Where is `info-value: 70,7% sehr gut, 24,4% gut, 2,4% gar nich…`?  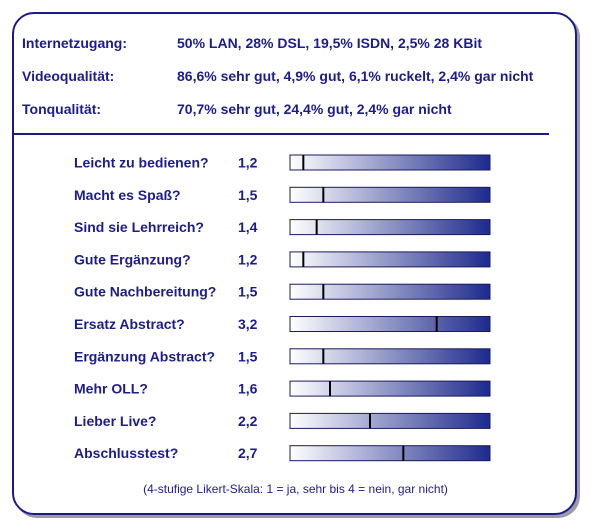
info-value: 70,7% sehr gut, 24,4% gut, 2,4% gar nich… is located at coordinates (314, 109).